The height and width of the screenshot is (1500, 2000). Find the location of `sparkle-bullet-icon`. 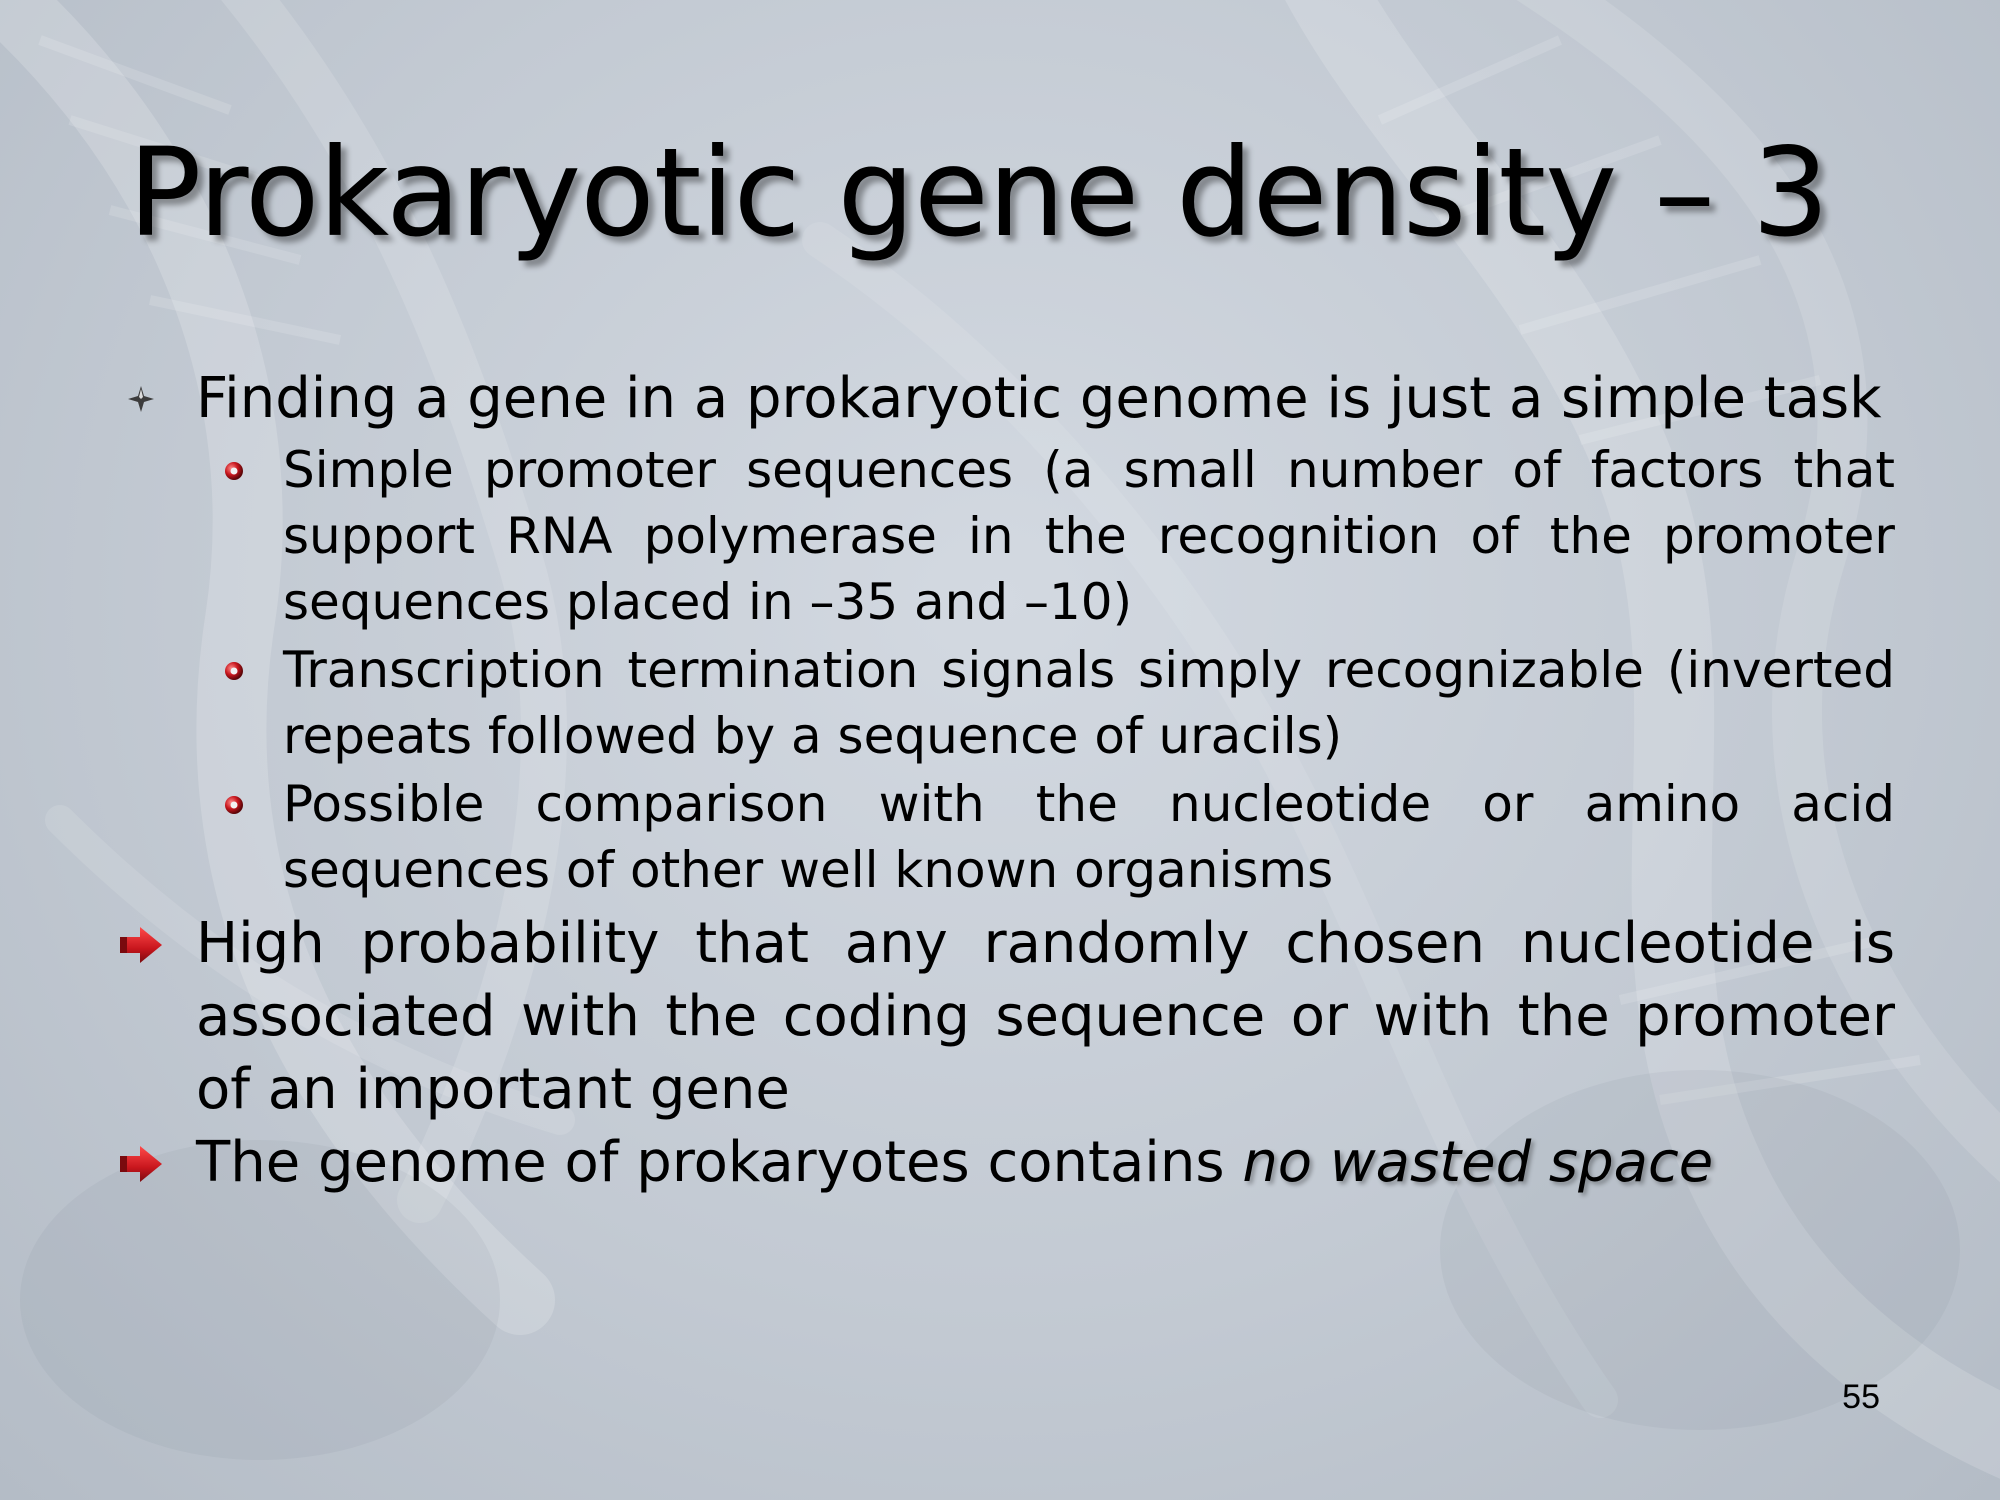

sparkle-bullet-icon is located at coordinates (141, 399).